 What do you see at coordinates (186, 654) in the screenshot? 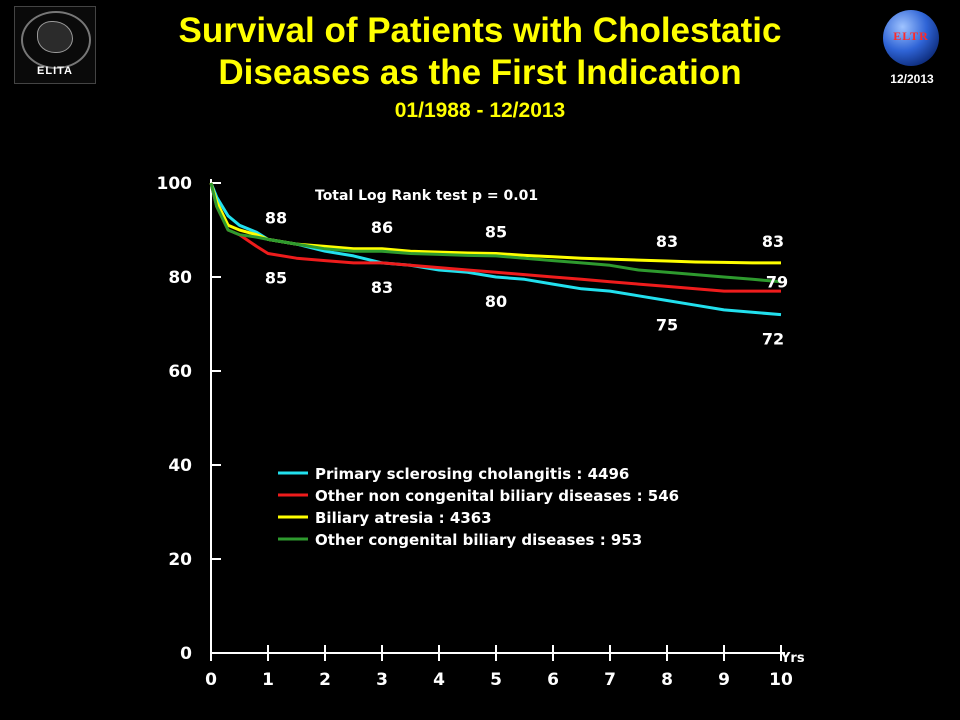
I see `y-tick-label: 0` at bounding box center [186, 654].